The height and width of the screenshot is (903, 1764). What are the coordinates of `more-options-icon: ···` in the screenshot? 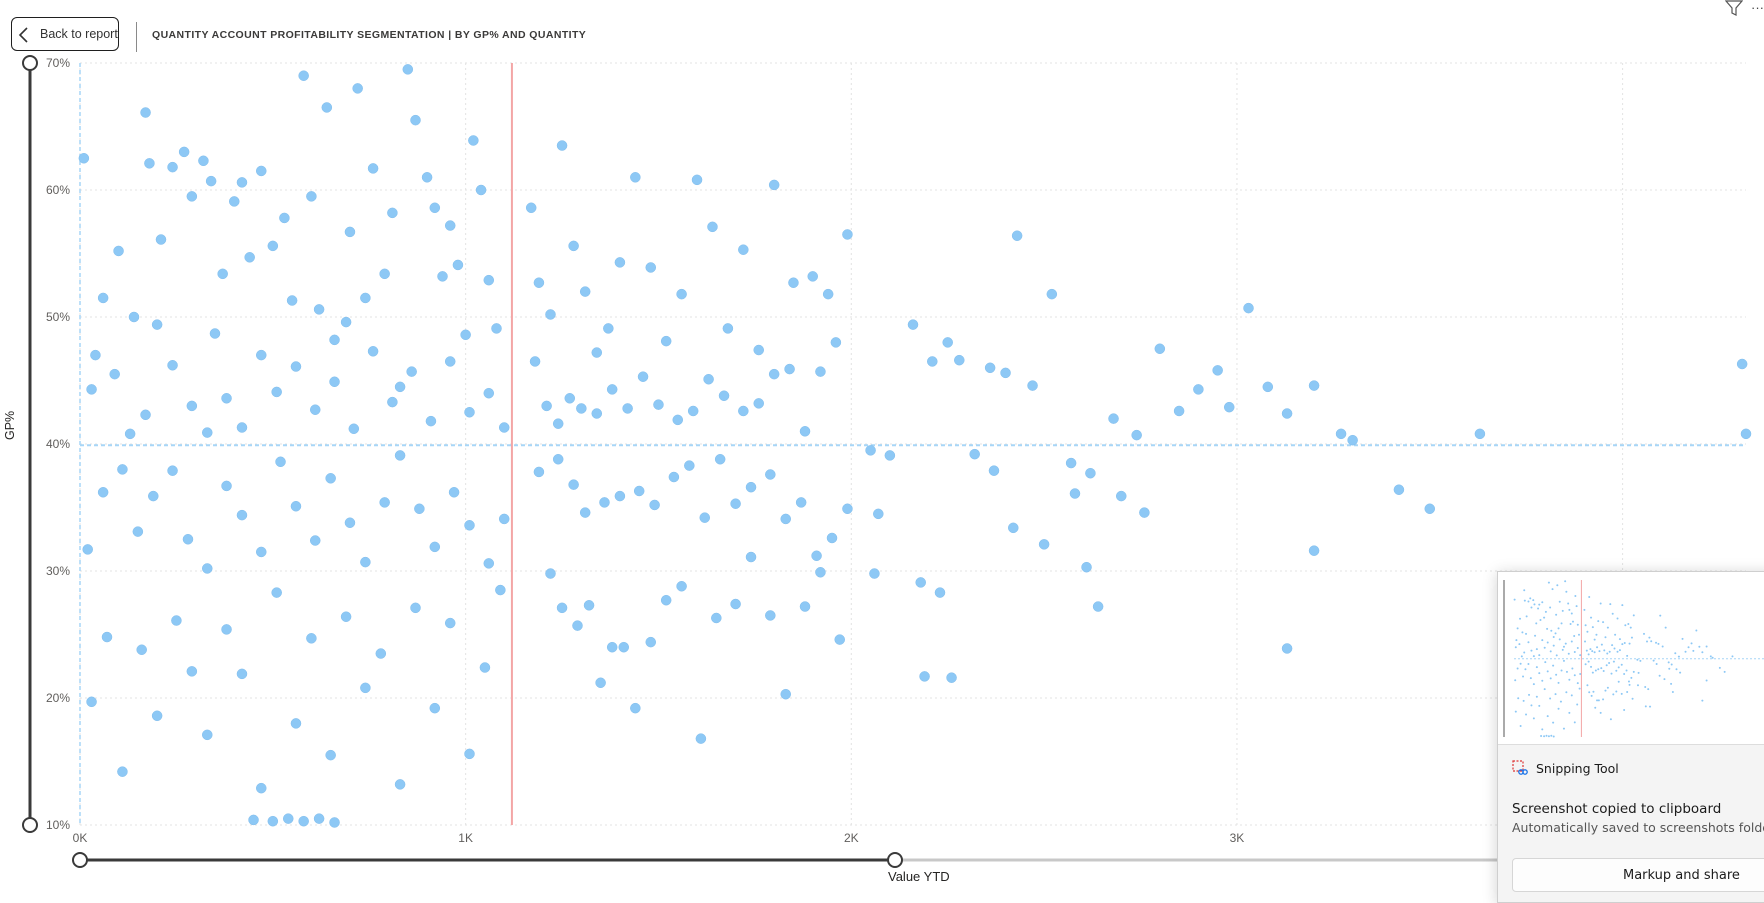 It's located at (1757, 7).